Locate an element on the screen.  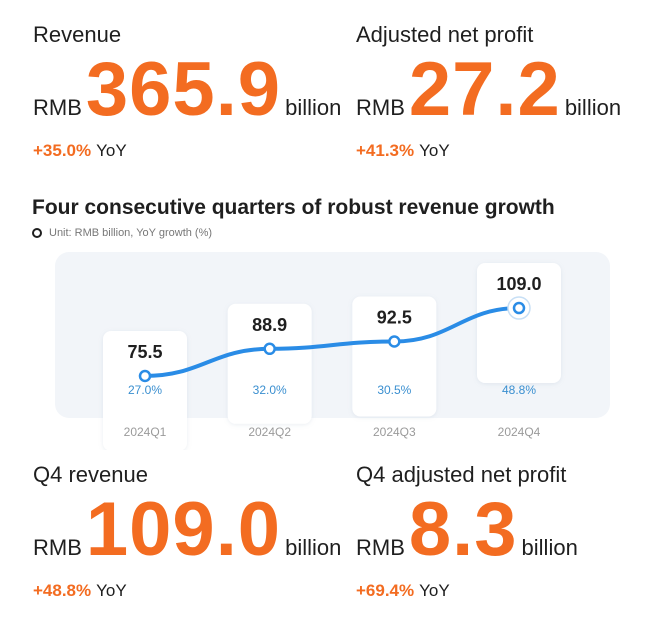
kpi-q4-adjusted-net-profit-label: Q4 adjusted net profit is located at coordinates (461, 474).